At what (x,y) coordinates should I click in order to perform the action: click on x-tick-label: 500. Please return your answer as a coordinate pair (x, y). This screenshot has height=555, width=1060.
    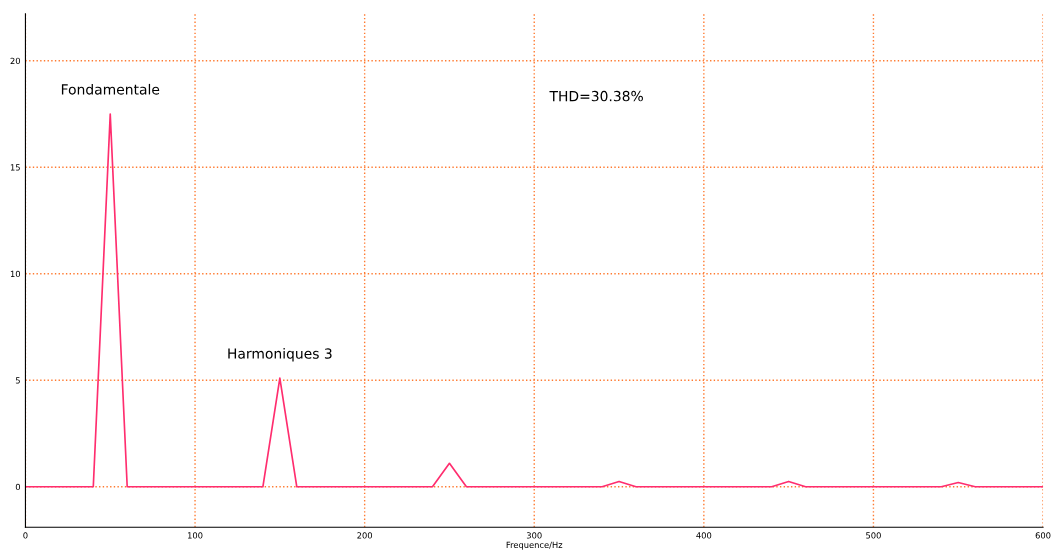
    Looking at the image, I should click on (873, 535).